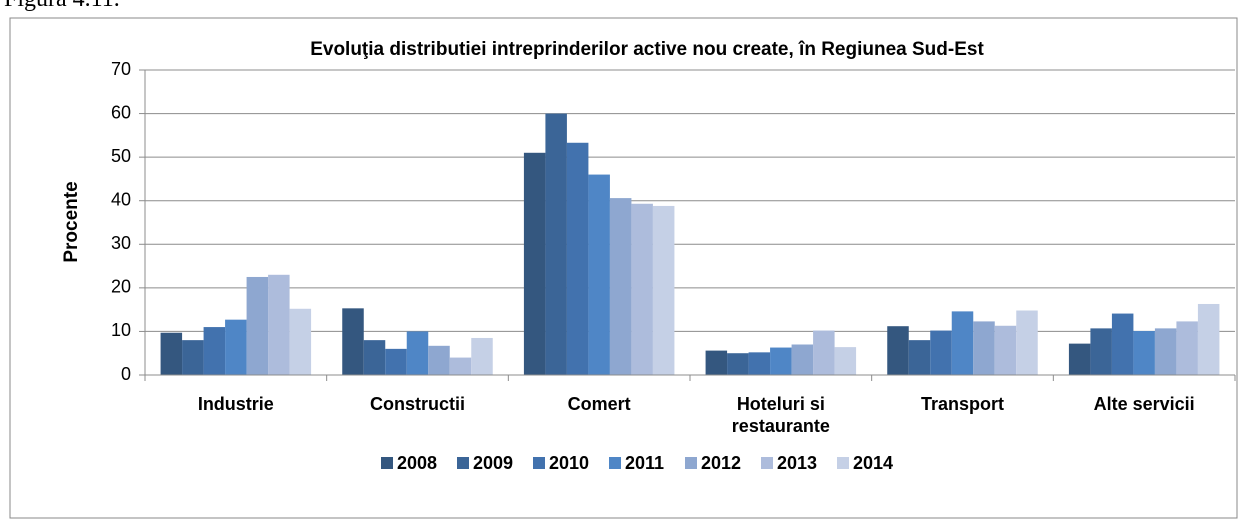 Image resolution: width=1243 pixels, height=520 pixels. Describe the element at coordinates (62, 6) in the screenshot. I see `caption: Figura 4.11.` at that location.